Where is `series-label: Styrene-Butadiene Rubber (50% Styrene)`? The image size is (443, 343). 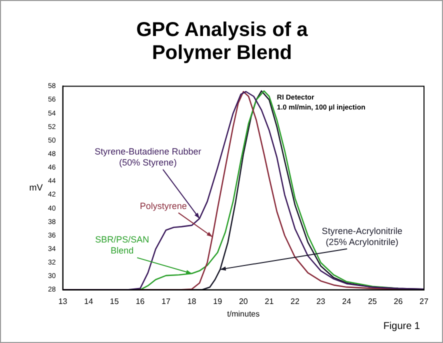 series-label: Styrene-Butadiene Rubber (50% Styrene) is located at coordinates (148, 157).